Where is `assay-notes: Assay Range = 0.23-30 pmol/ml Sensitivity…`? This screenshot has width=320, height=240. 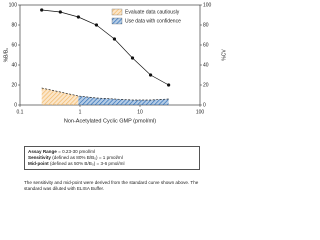
assay-notes: Assay Range = 0.23-30 pmol/ml Sensitivity… is located at coordinates (112, 158).